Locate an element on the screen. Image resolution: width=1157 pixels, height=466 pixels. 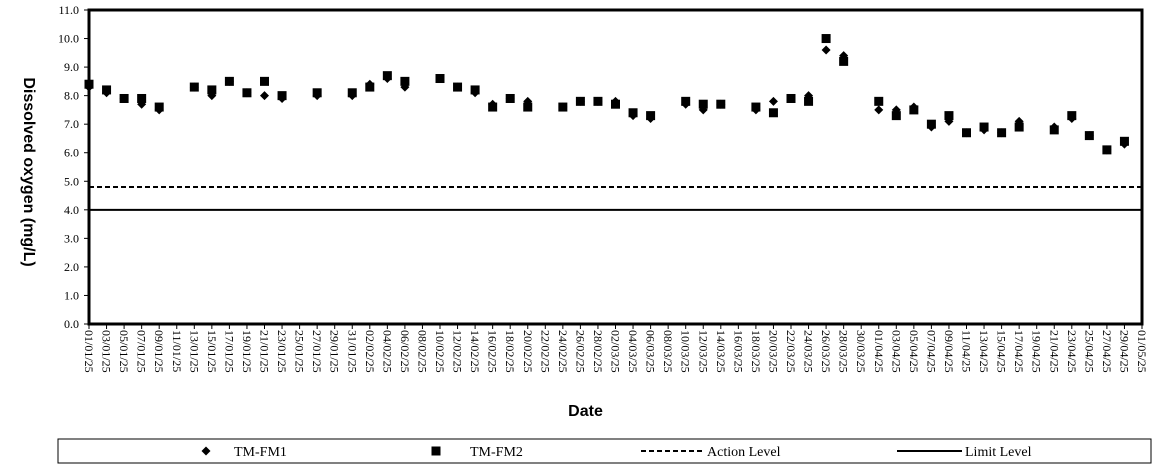
x-tick-label: 14/03/25 is located at coordinates (721, 351).